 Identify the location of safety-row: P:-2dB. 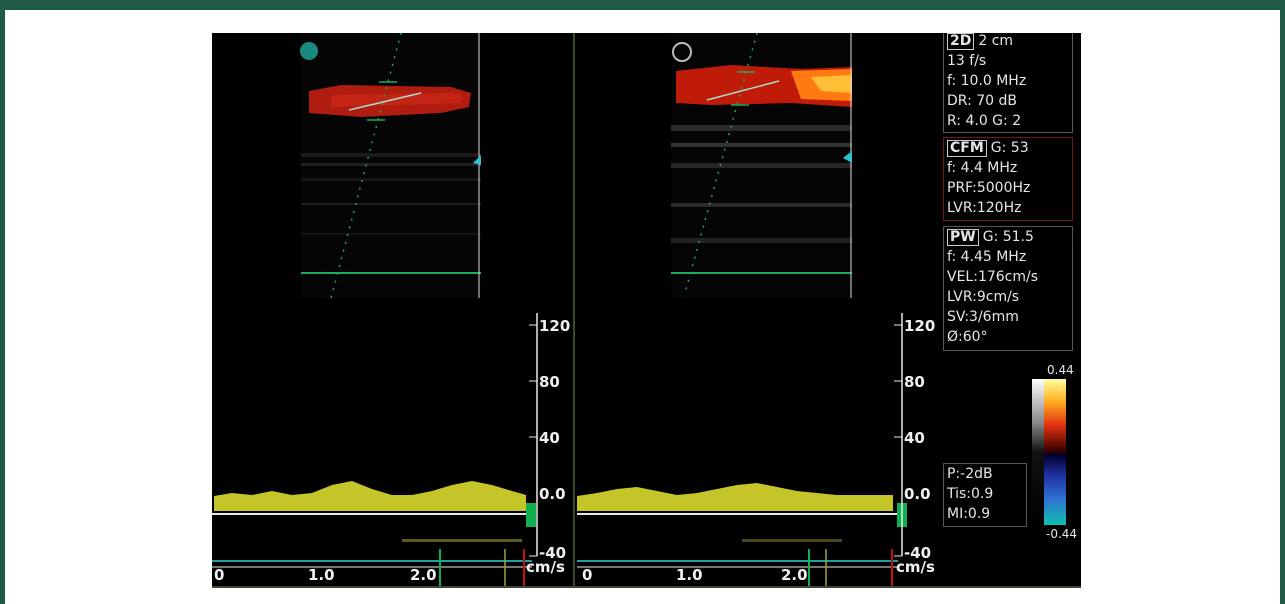
(970, 474).